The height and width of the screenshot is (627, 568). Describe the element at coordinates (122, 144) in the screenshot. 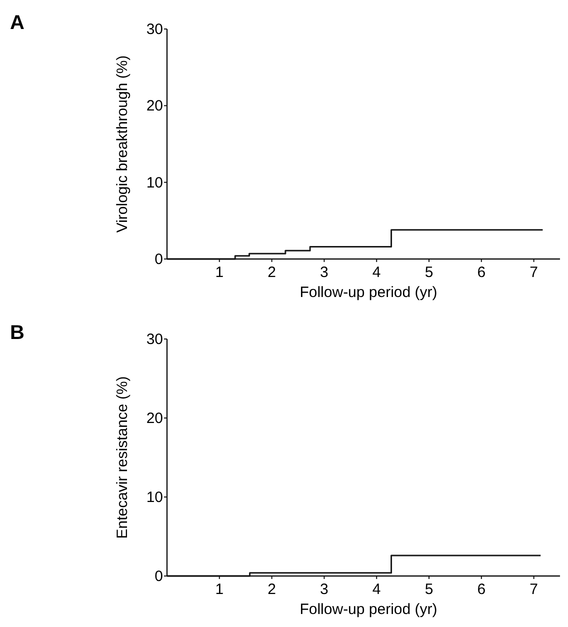

I see `y-axis-title: Virologic breakthrough (%)` at that location.